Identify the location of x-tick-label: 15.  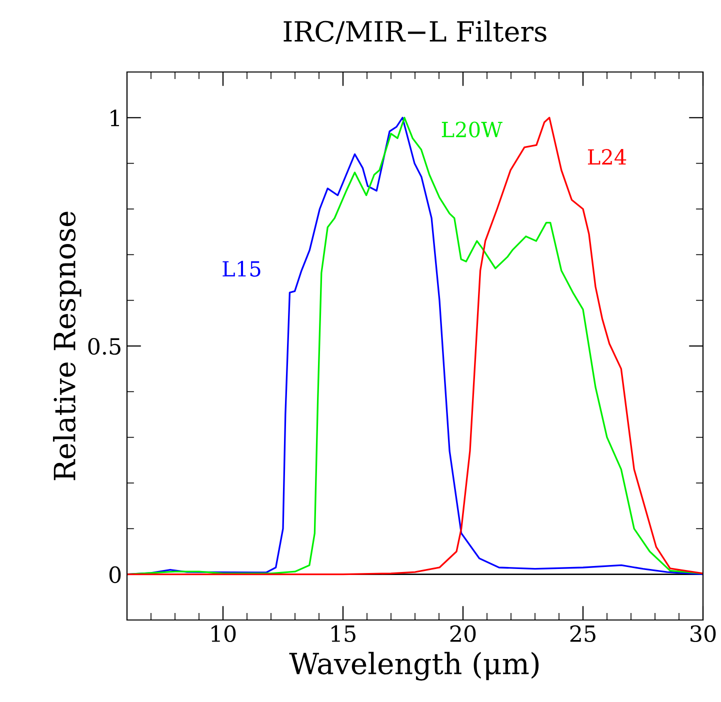
(344, 633).